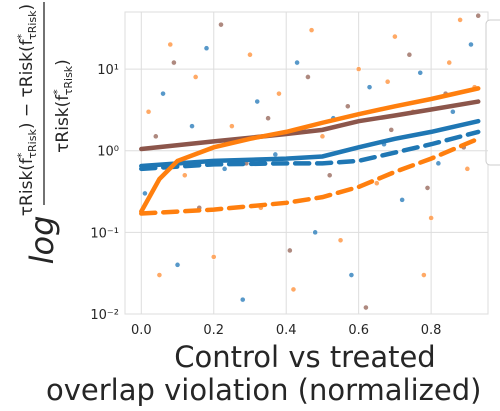  What do you see at coordinates (492, 92) in the screenshot?
I see `legend-box` at bounding box center [492, 92].